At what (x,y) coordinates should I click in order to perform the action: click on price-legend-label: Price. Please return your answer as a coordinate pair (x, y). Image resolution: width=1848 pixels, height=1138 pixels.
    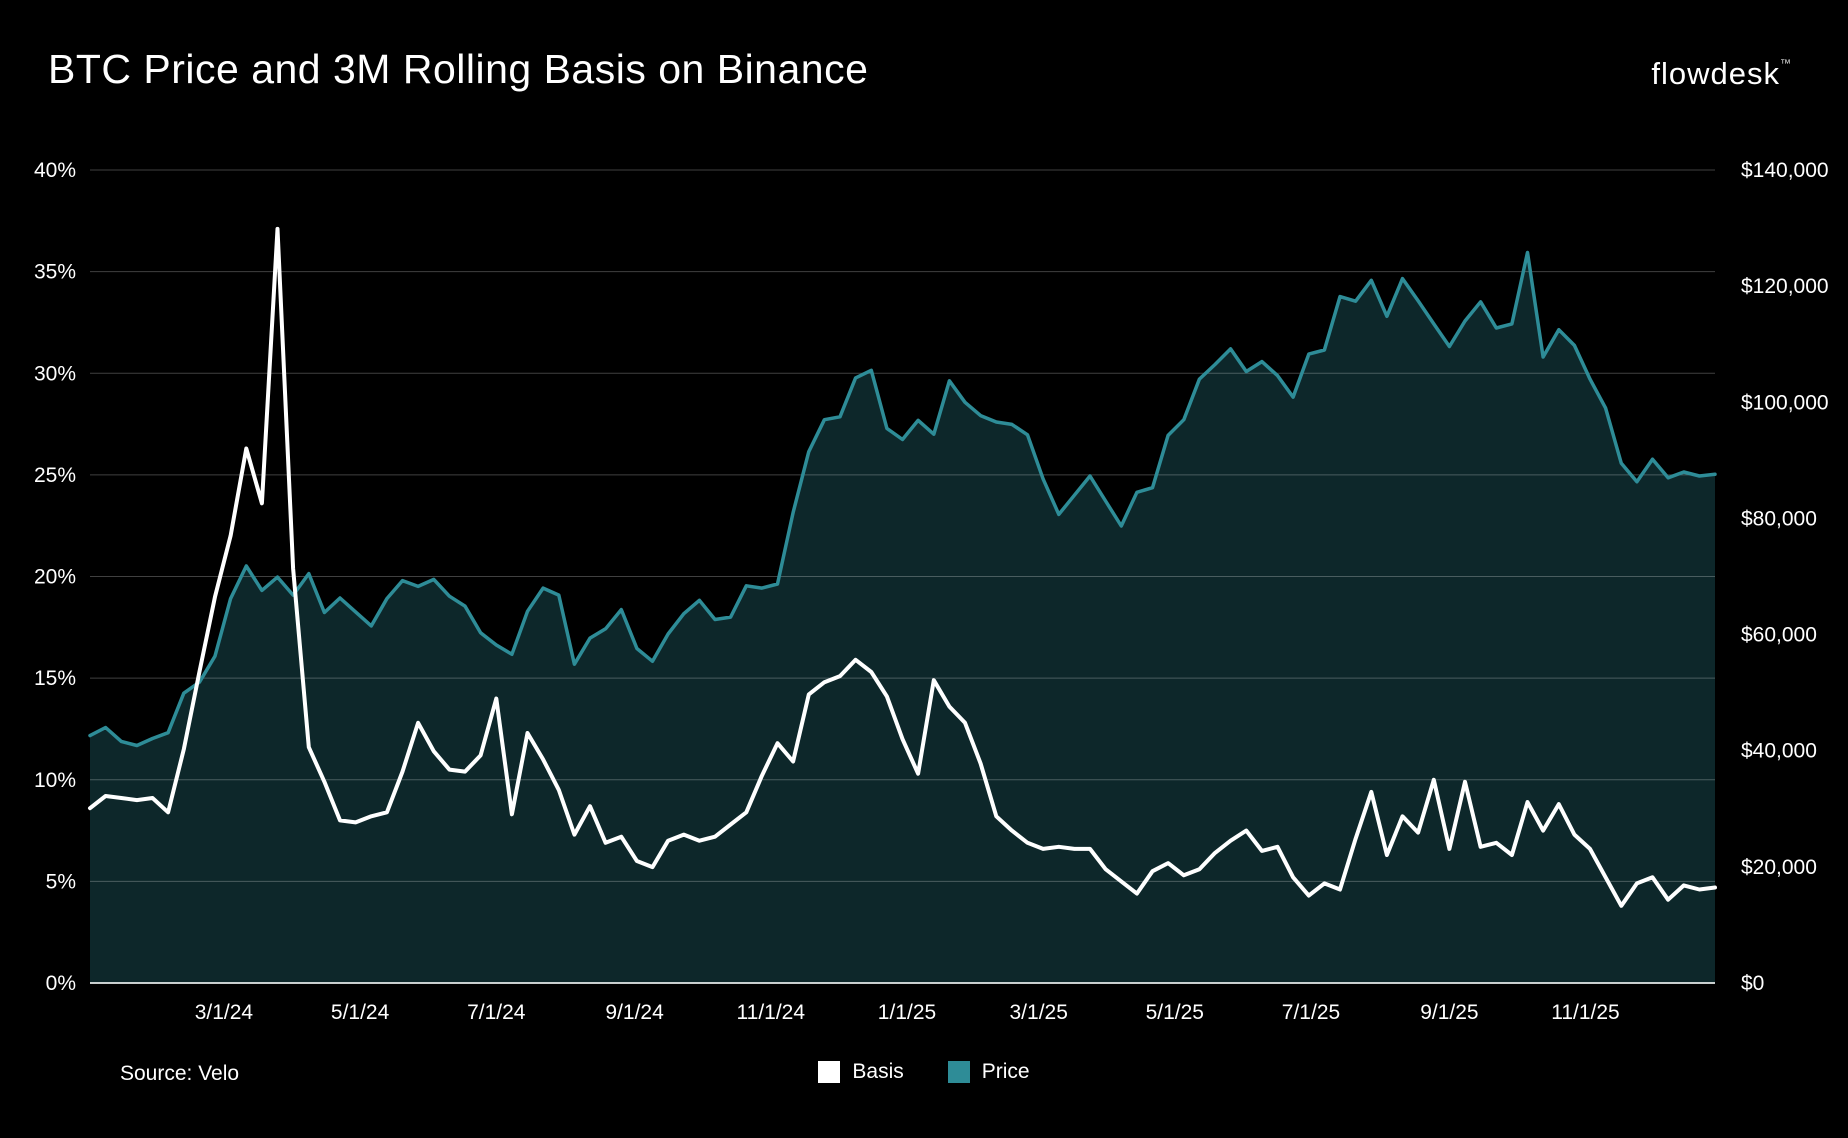
    Looking at the image, I should click on (1005, 1071).